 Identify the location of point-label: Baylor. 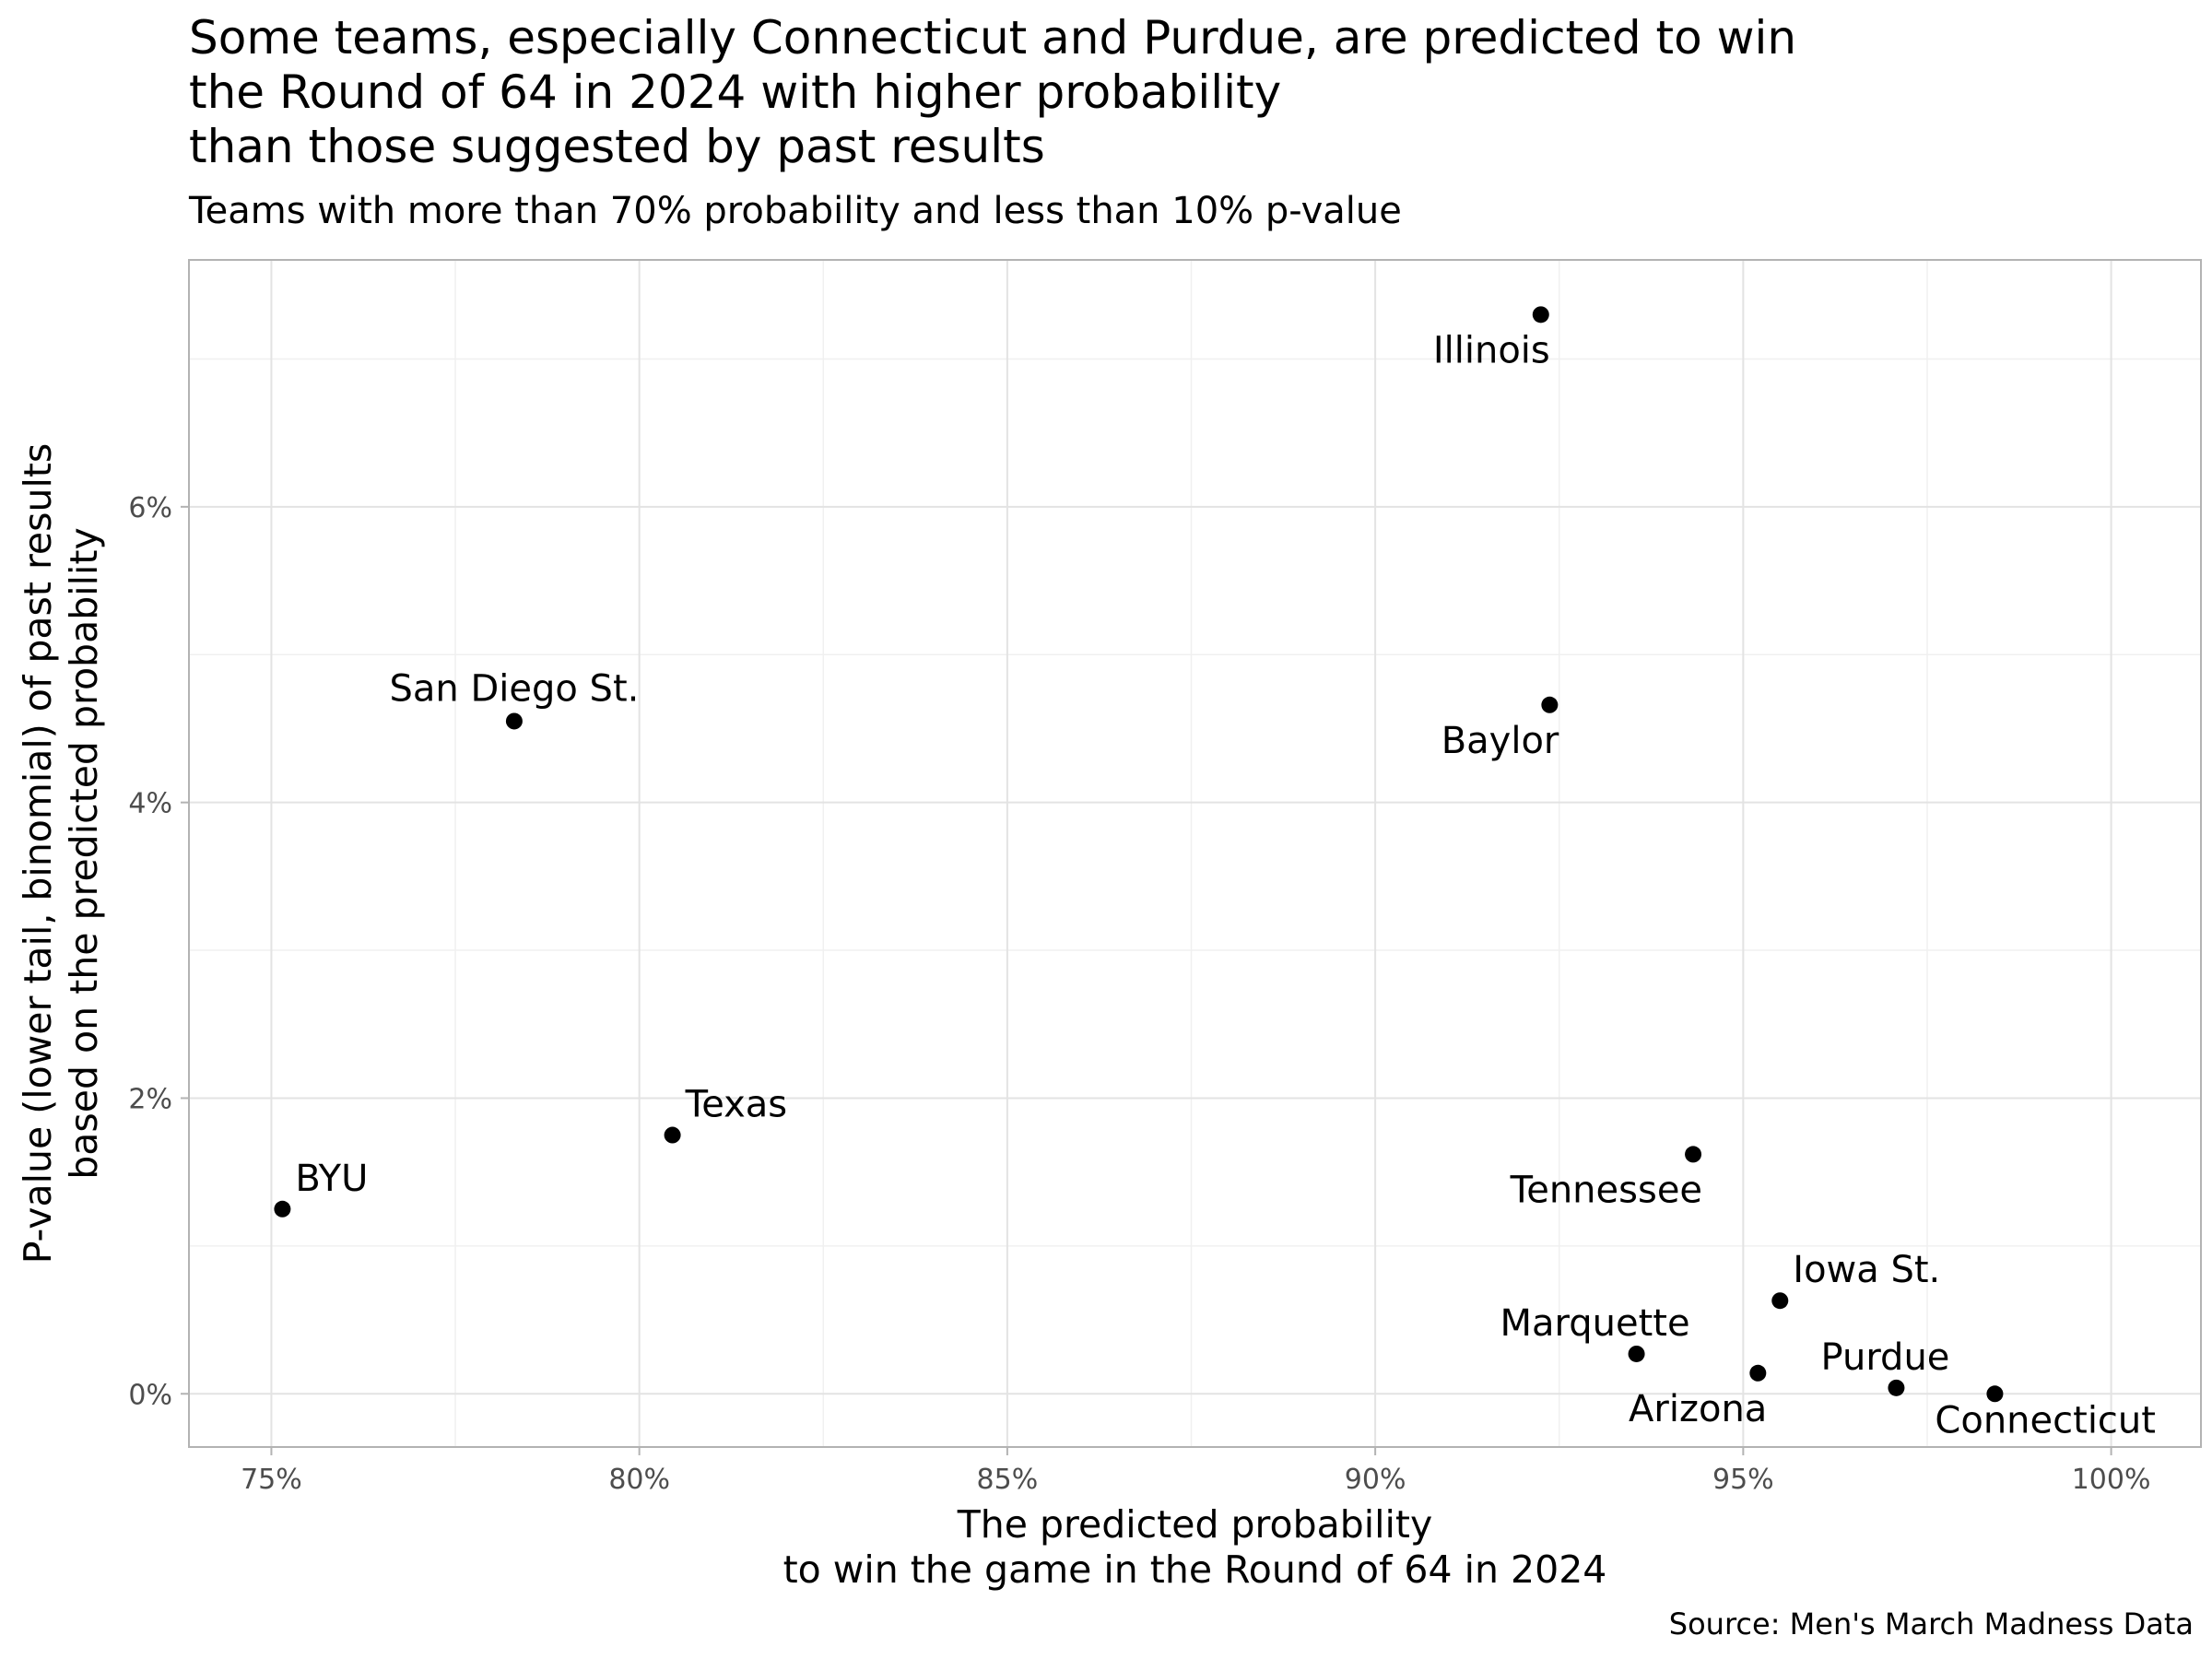
(1500, 741).